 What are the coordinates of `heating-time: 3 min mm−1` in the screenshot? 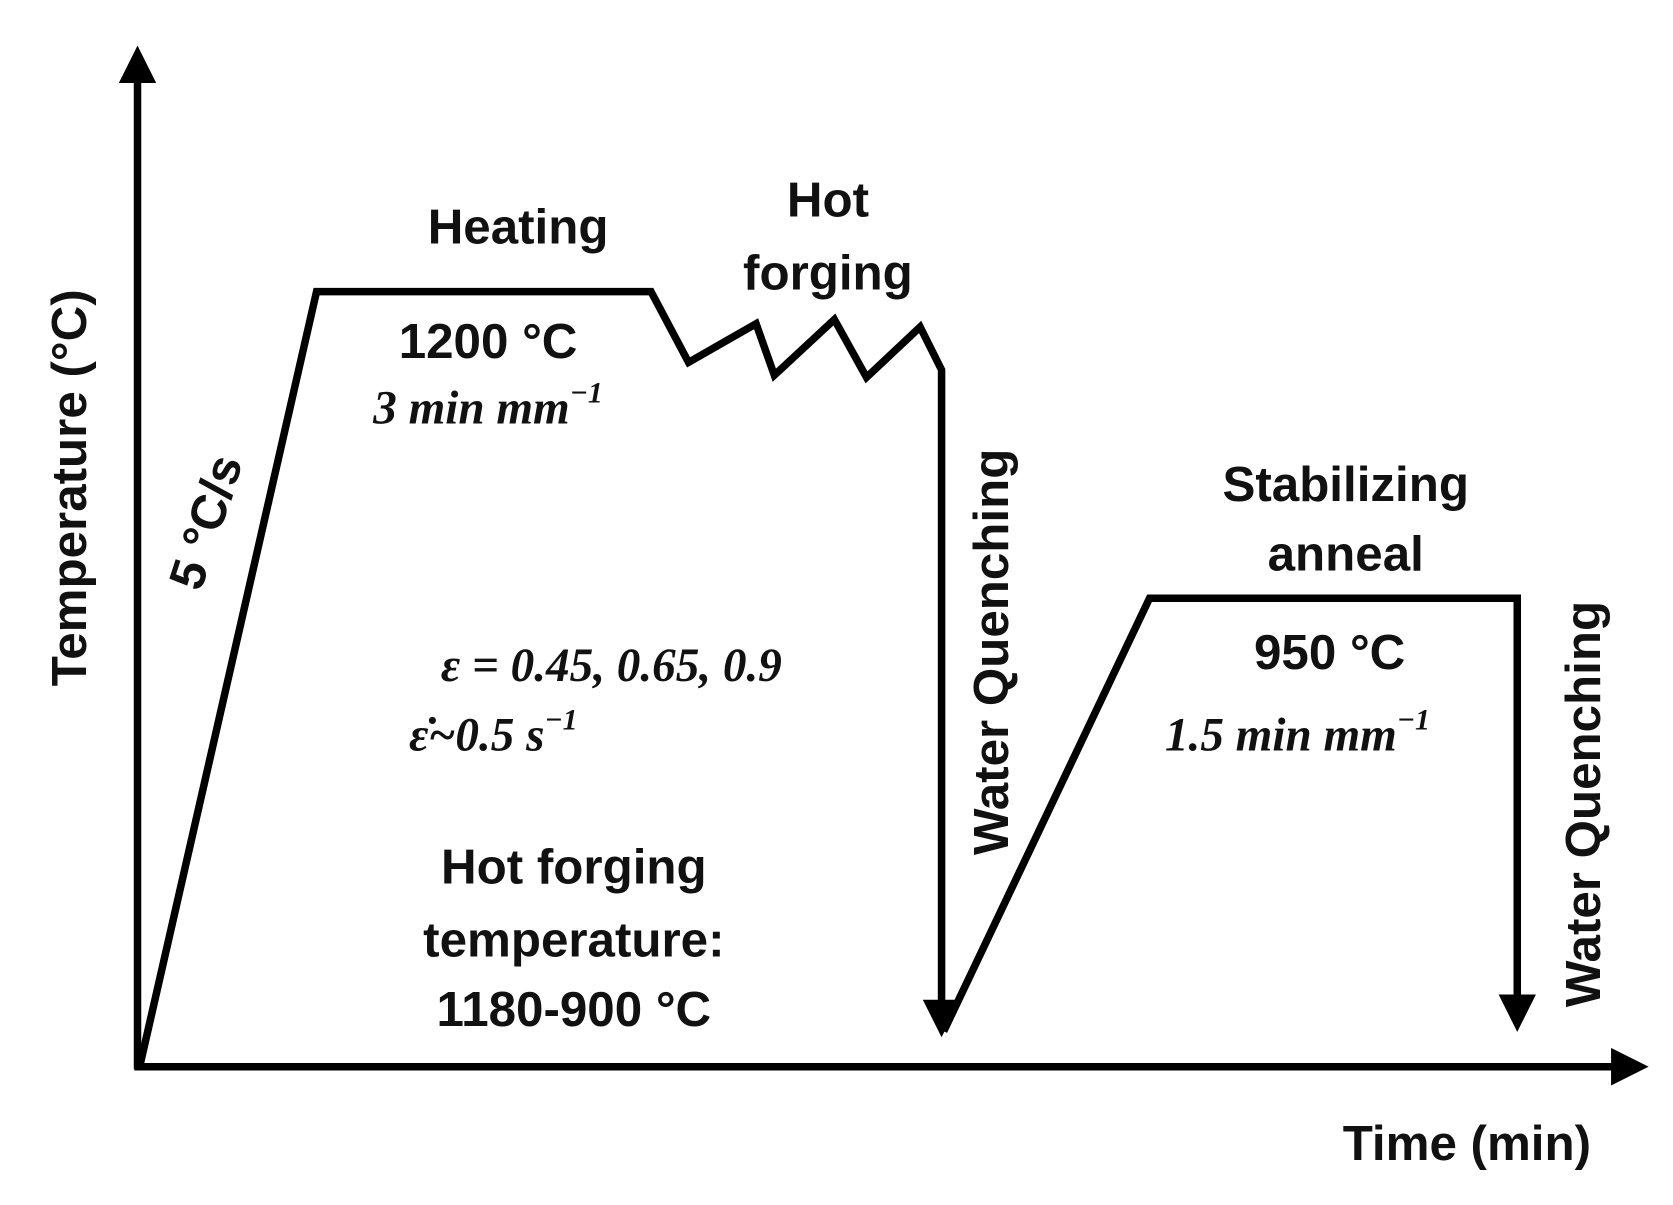 It's located at (487, 405).